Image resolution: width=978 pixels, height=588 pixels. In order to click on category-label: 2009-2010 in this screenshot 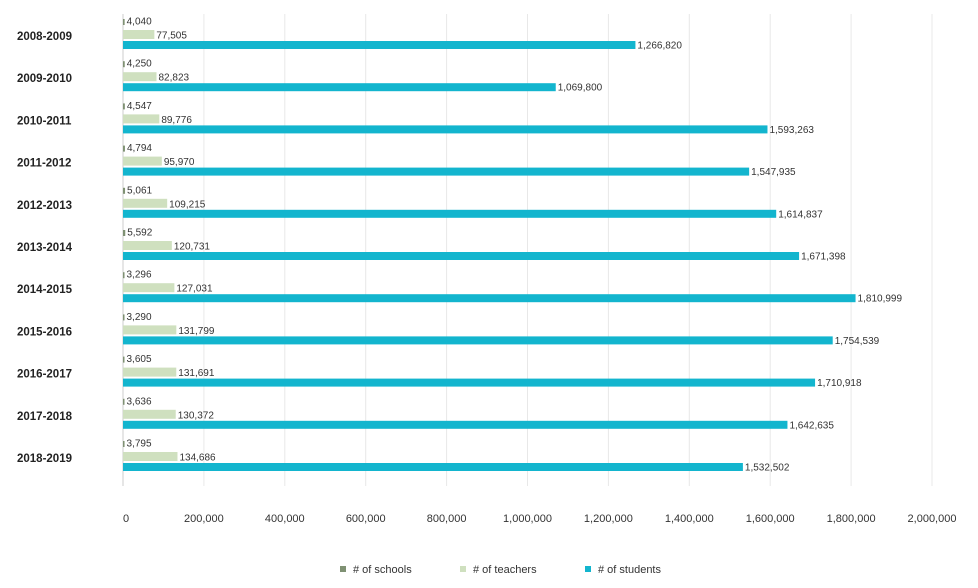, I will do `click(44, 79)`.